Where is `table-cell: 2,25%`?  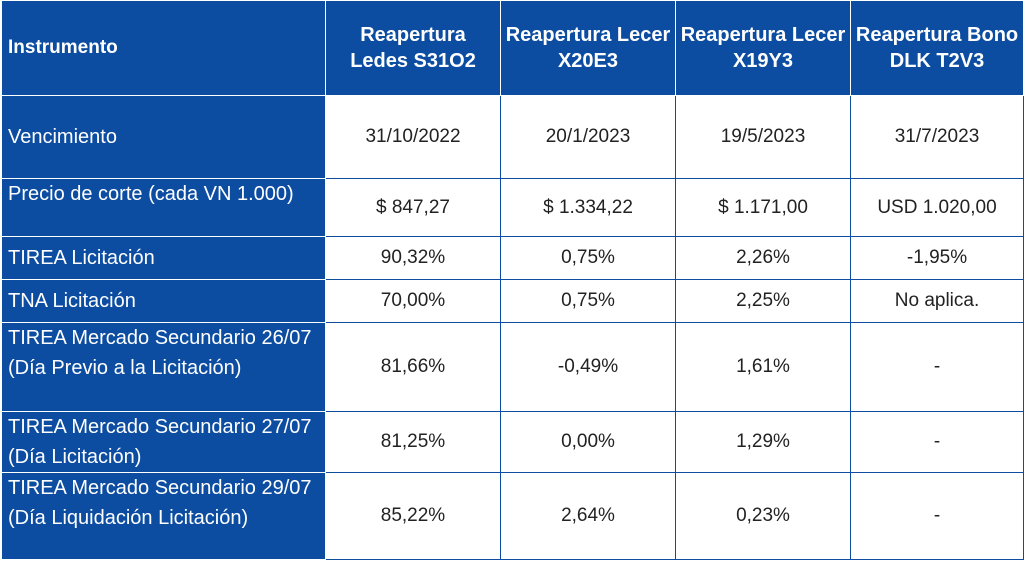 table-cell: 2,25% is located at coordinates (763, 301).